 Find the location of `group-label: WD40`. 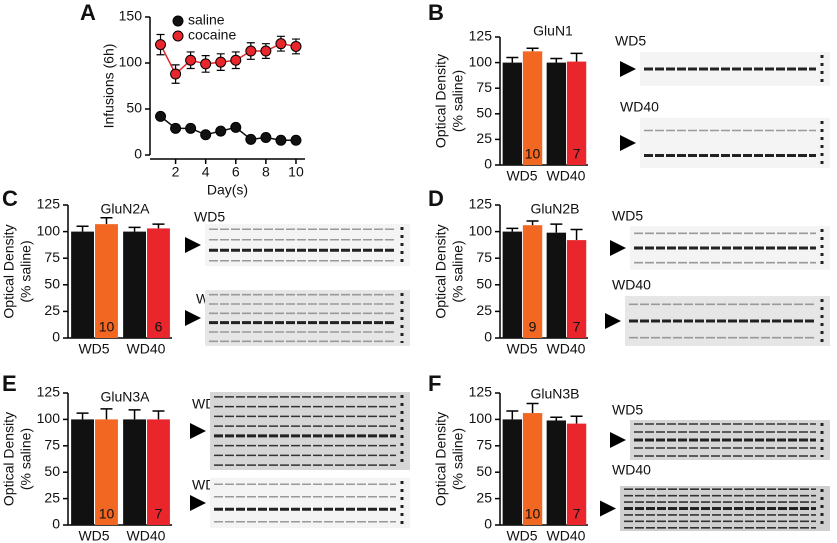

group-label: WD40 is located at coordinates (146, 349).